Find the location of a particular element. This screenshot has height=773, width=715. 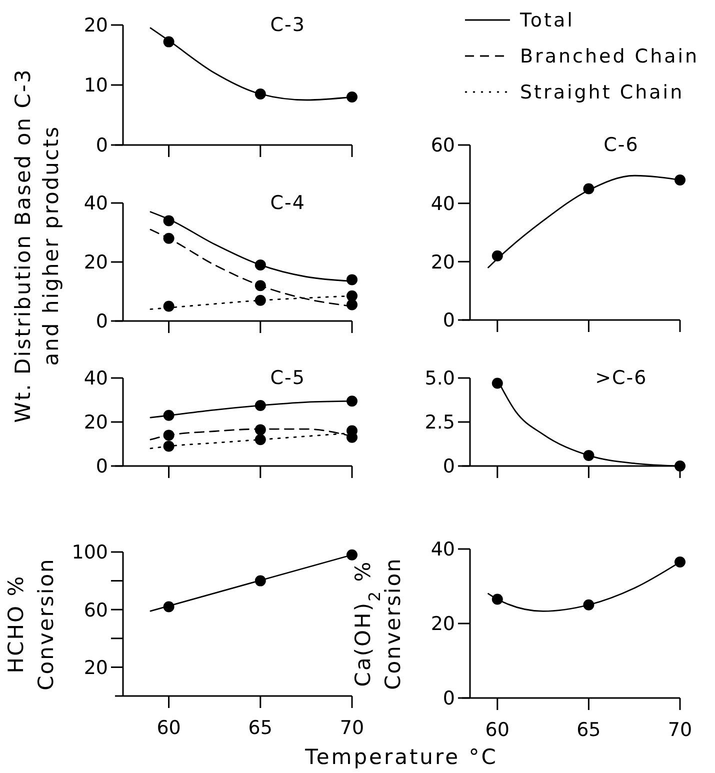

legend-label: Total is located at coordinates (546, 21).